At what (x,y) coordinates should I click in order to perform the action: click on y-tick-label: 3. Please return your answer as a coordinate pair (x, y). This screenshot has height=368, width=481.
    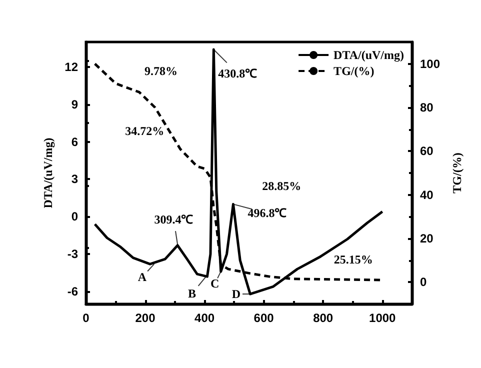
    Looking at the image, I should click on (74, 179).